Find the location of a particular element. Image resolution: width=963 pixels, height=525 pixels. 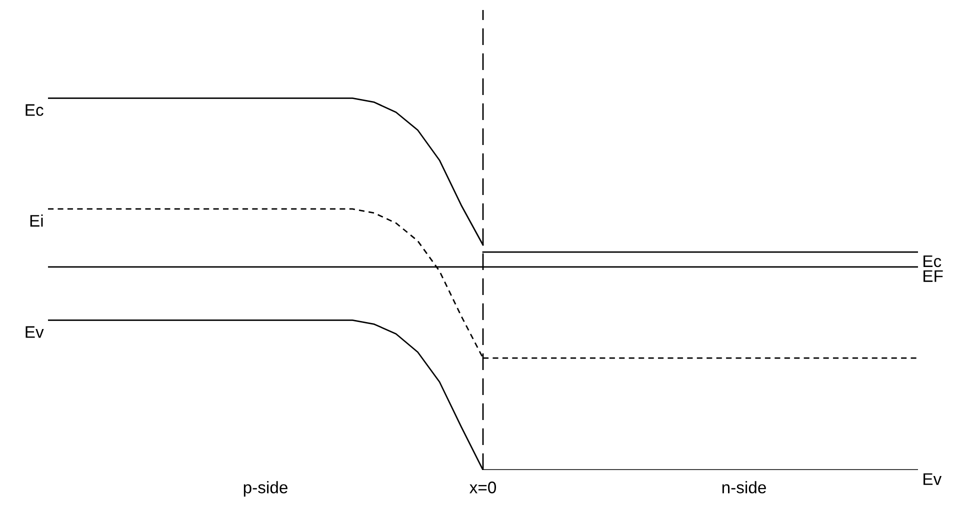

x-tick-label: p-side is located at coordinates (266, 489).